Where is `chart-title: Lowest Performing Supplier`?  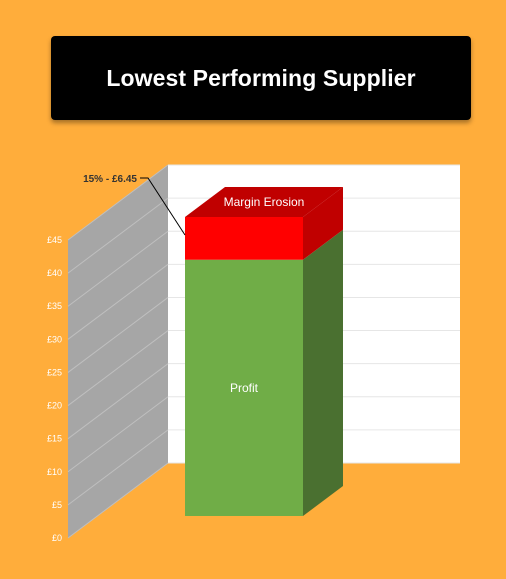 chart-title: Lowest Performing Supplier is located at coordinates (261, 77).